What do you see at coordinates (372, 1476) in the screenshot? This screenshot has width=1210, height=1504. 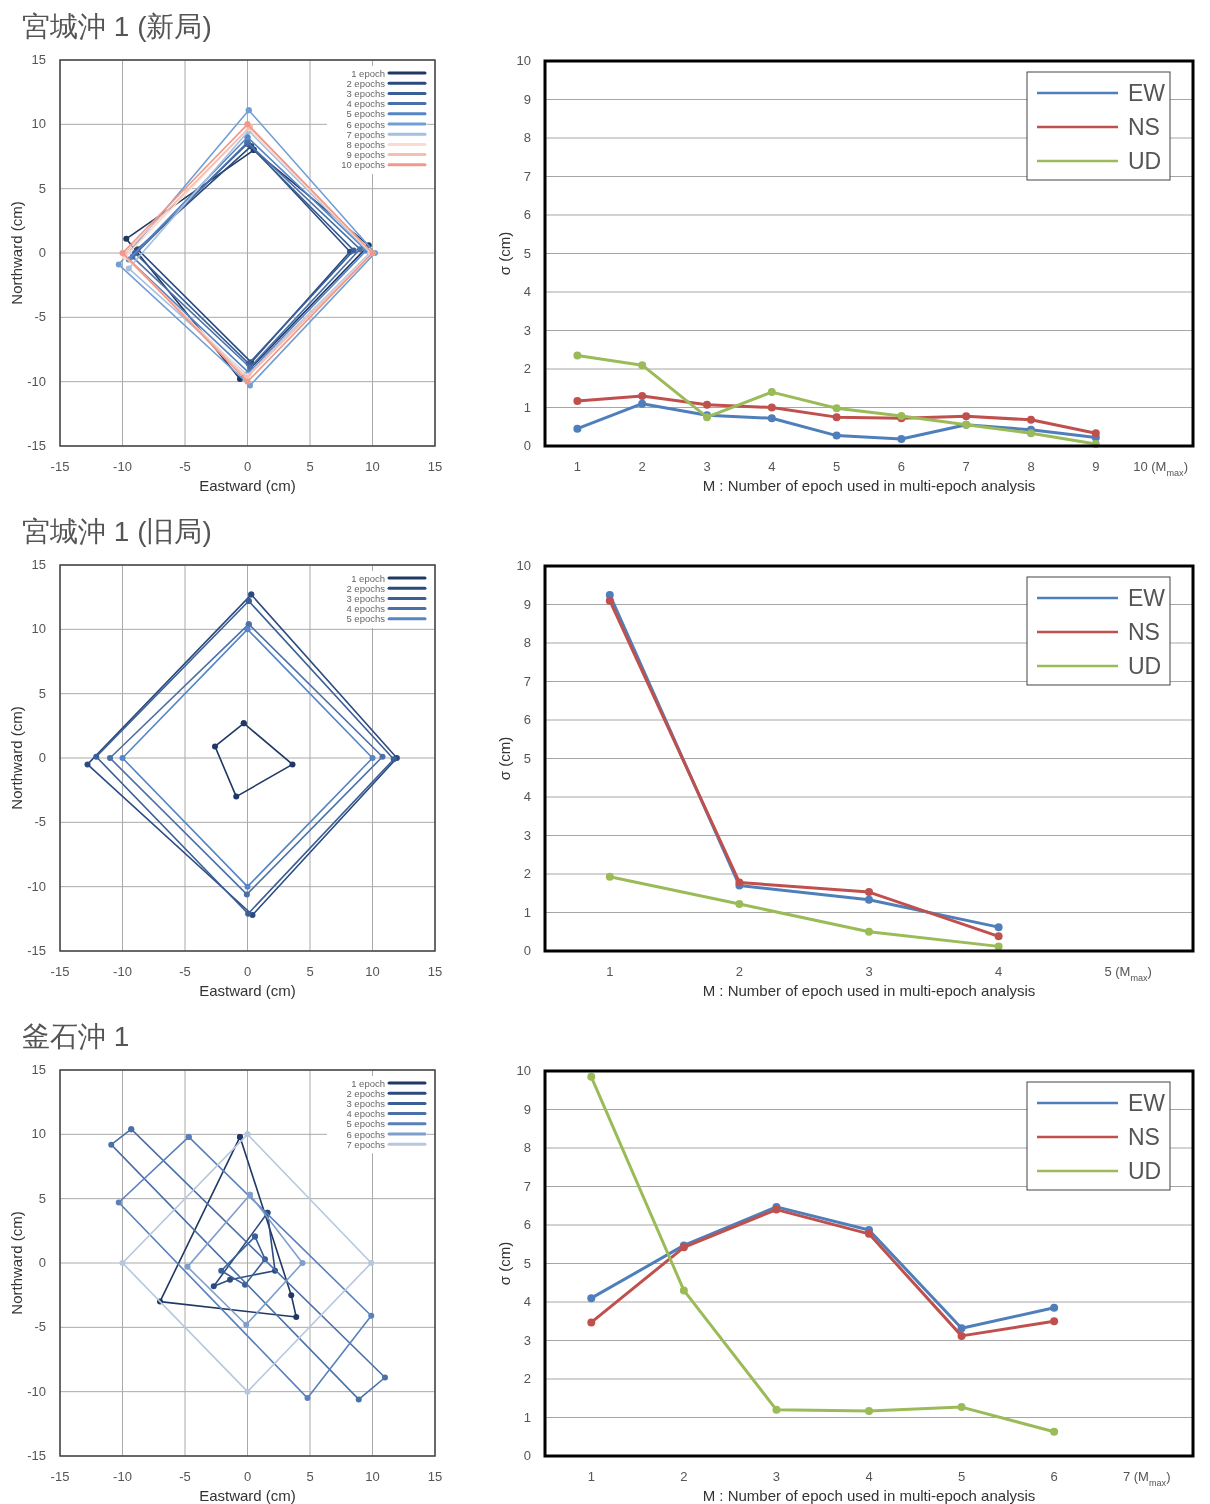 I see `x-tick-label: 10` at bounding box center [372, 1476].